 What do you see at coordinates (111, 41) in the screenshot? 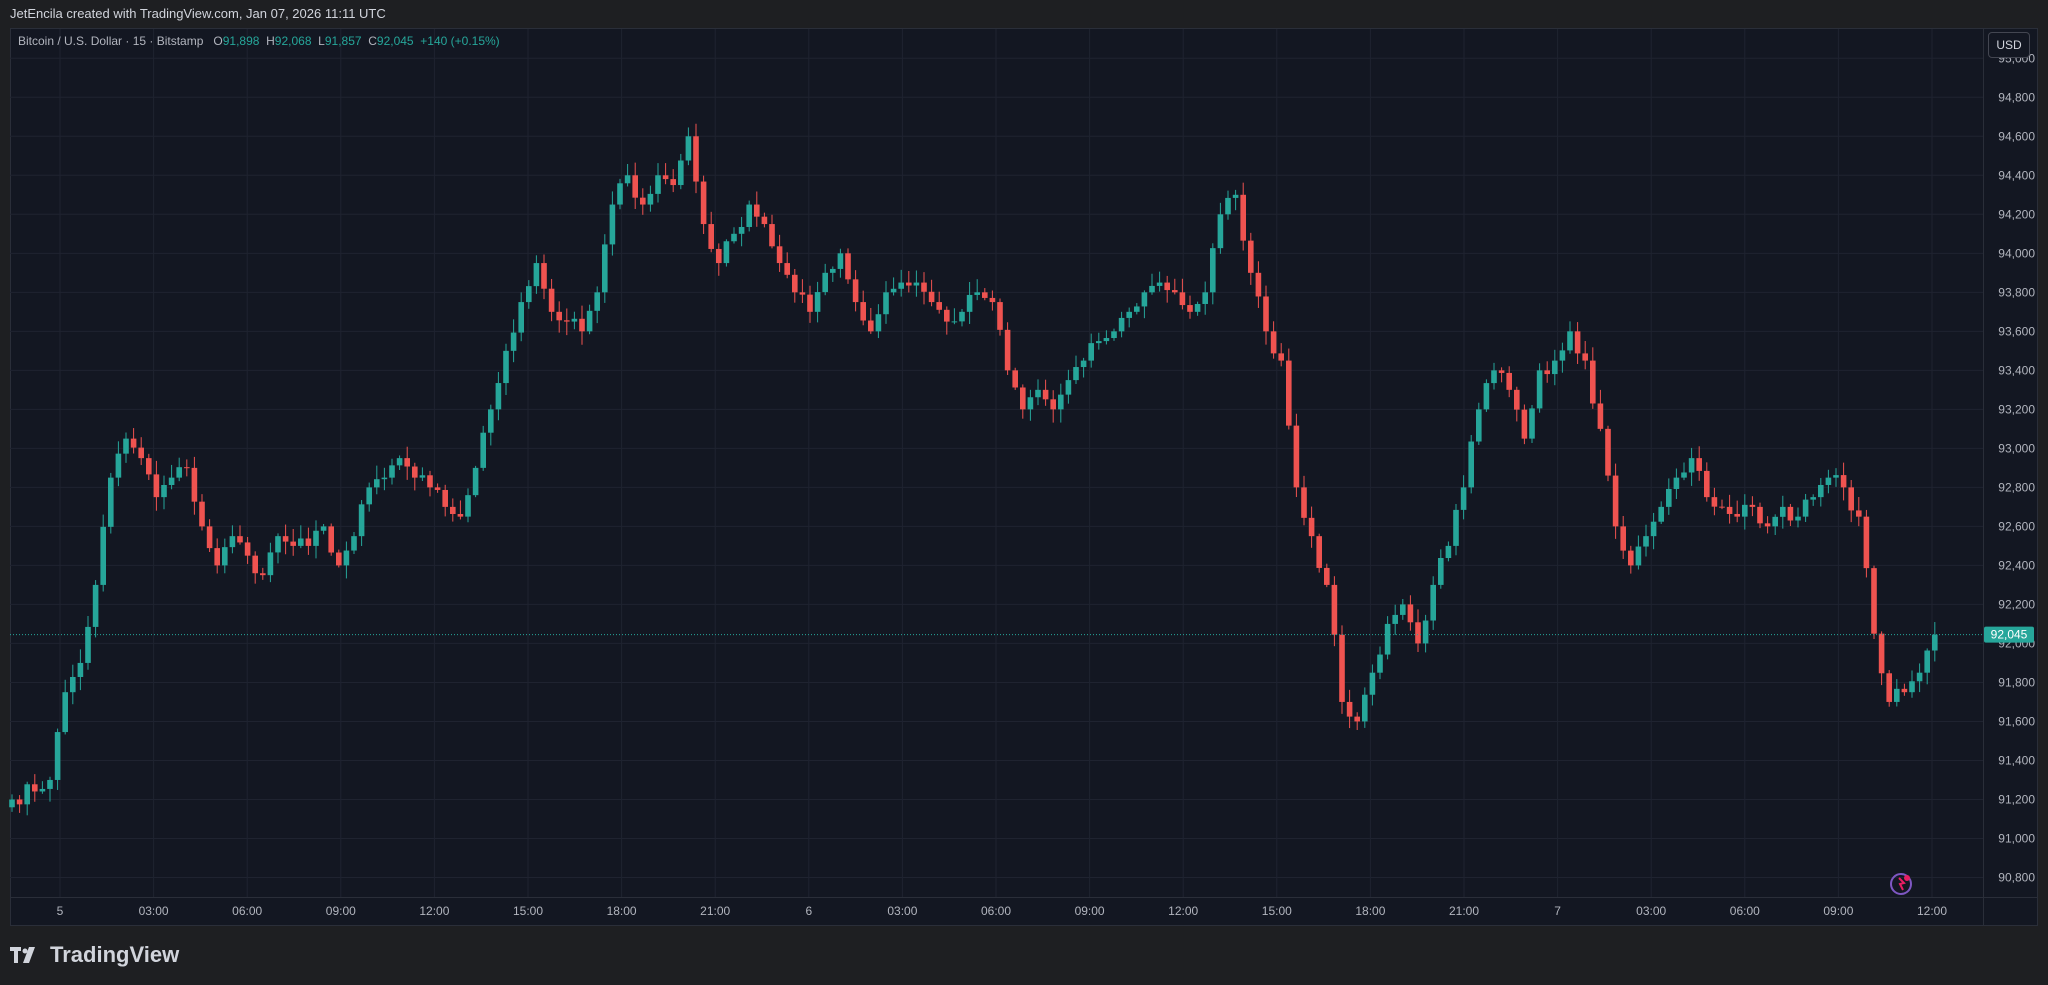
I see `symbol-name: Bitcoin / U.S. Dollar · 15 · Bitstamp` at bounding box center [111, 41].